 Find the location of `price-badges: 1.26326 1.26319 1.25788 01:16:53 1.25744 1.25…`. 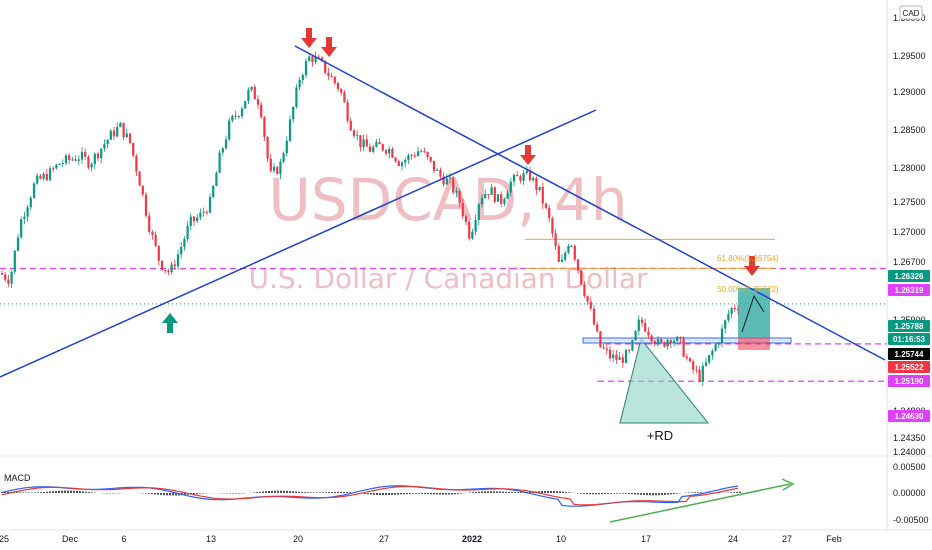

price-badges: 1.26326 1.26319 1.25788 01:16:53 1.25744 1.25… is located at coordinates (909, 346).